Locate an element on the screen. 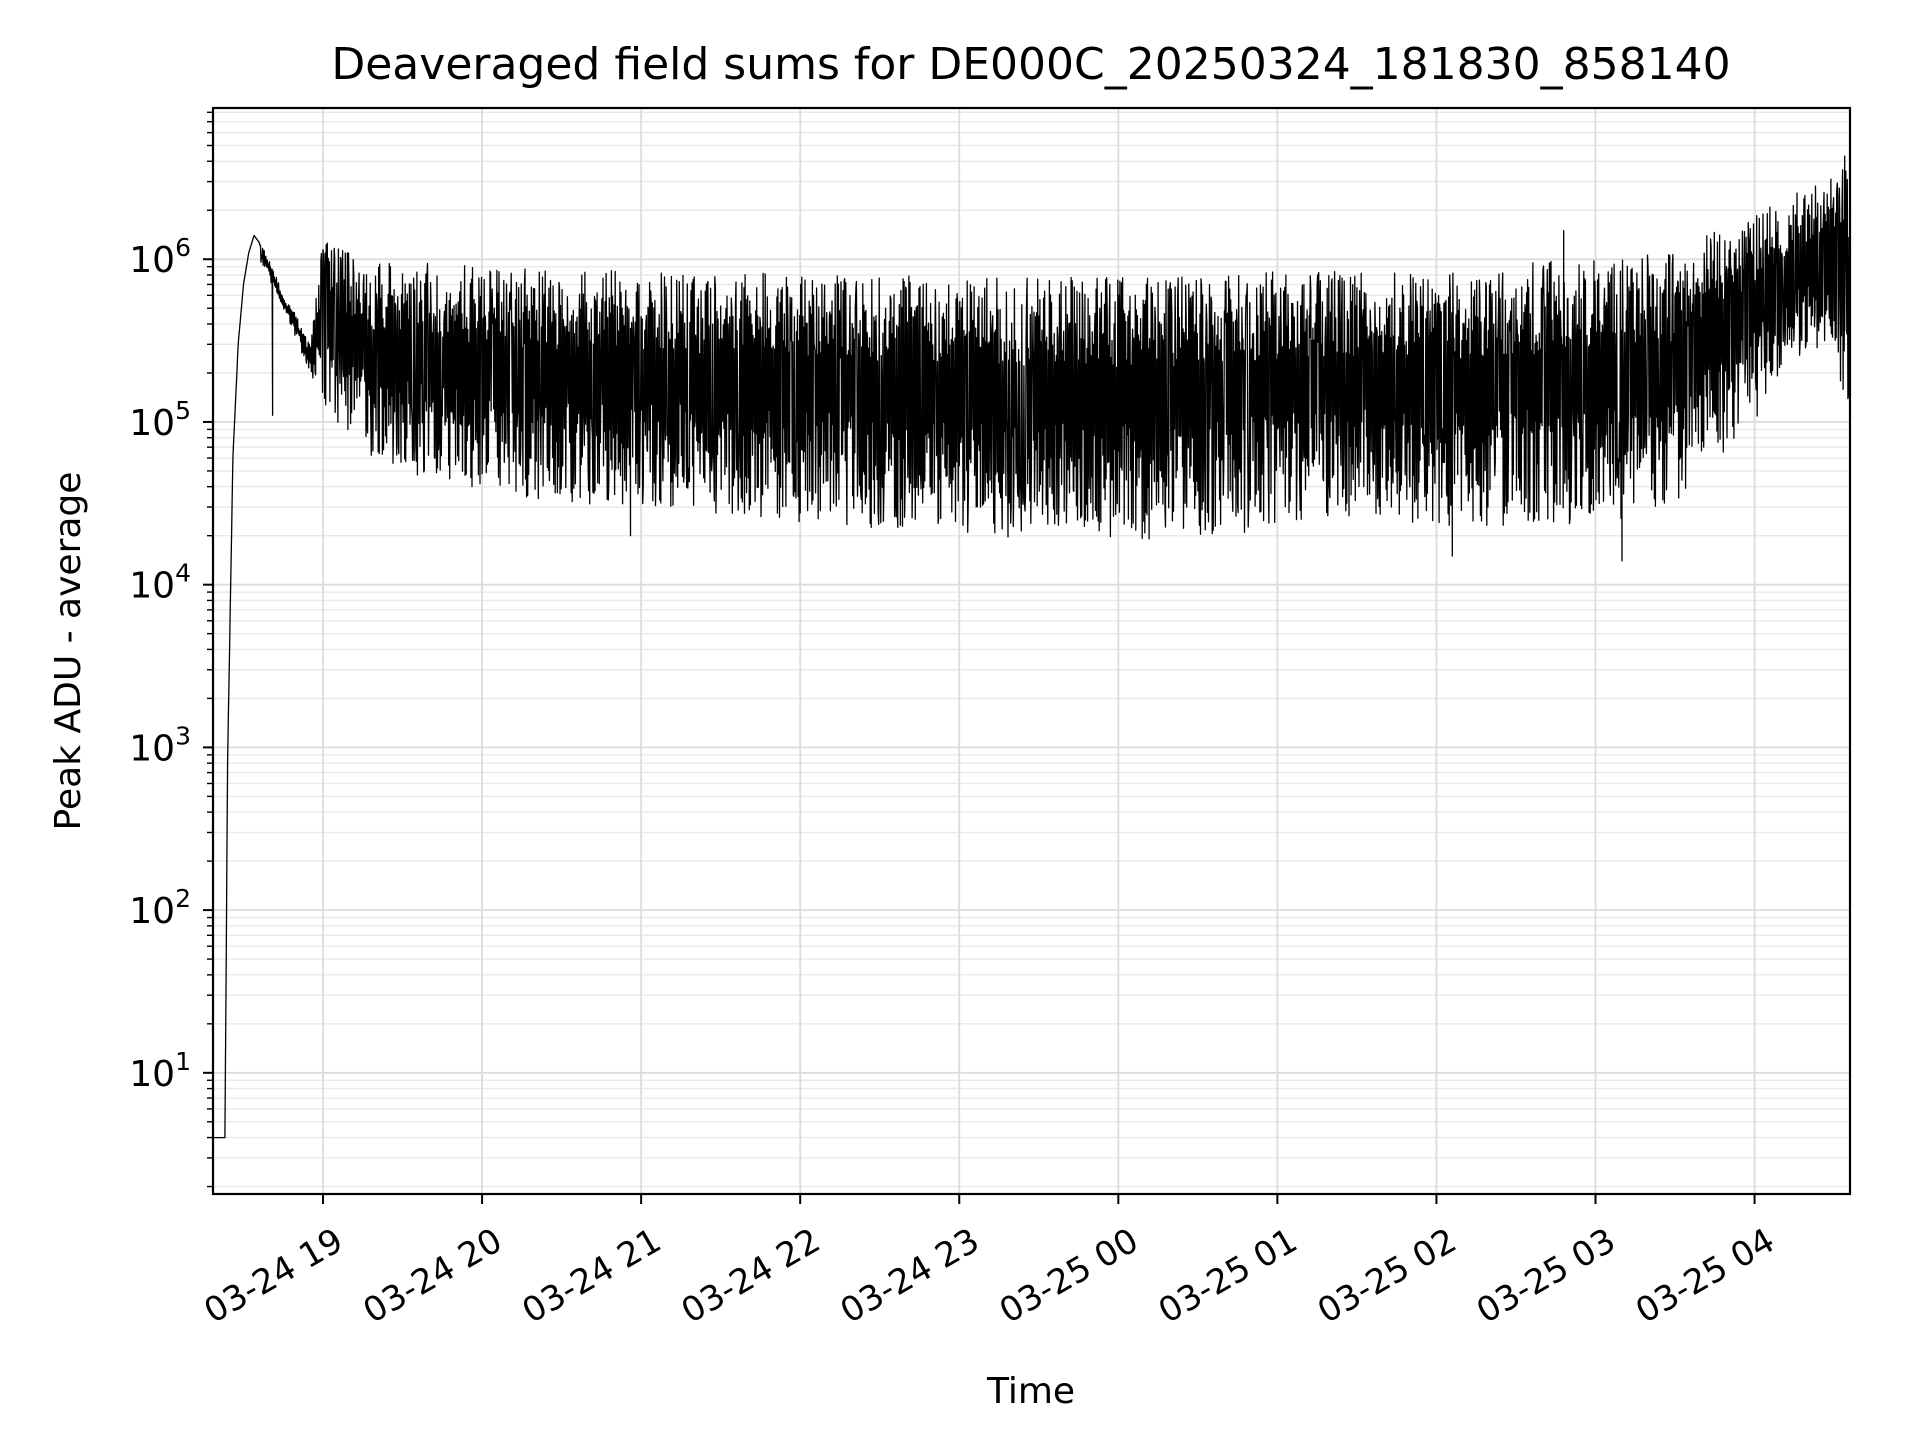  x-tick-label: 03-25 04 is located at coordinates (1705, 1276).